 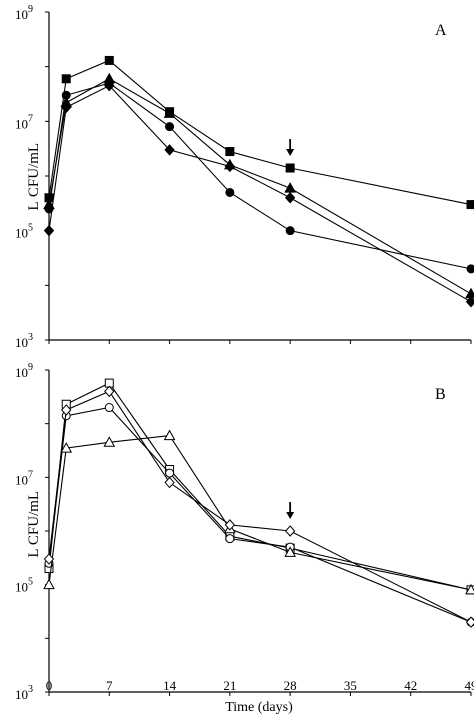 I want to click on panel-b-x-tick-label: 14, so click(x=170, y=685).